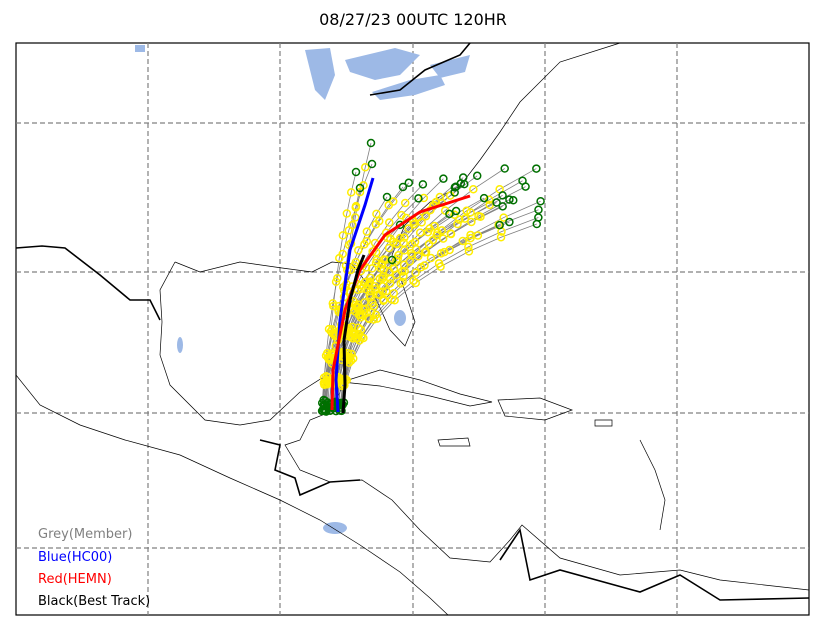 This screenshot has width=825, height=632. Describe the element at coordinates (652, 485) in the screenshot. I see `island-arc` at that location.